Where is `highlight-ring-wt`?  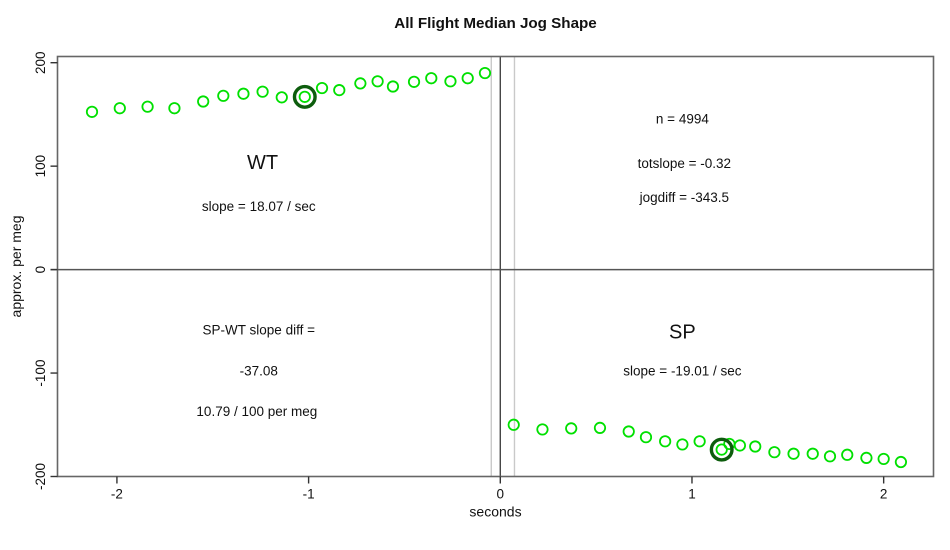
highlight-ring-wt is located at coordinates (304, 96).